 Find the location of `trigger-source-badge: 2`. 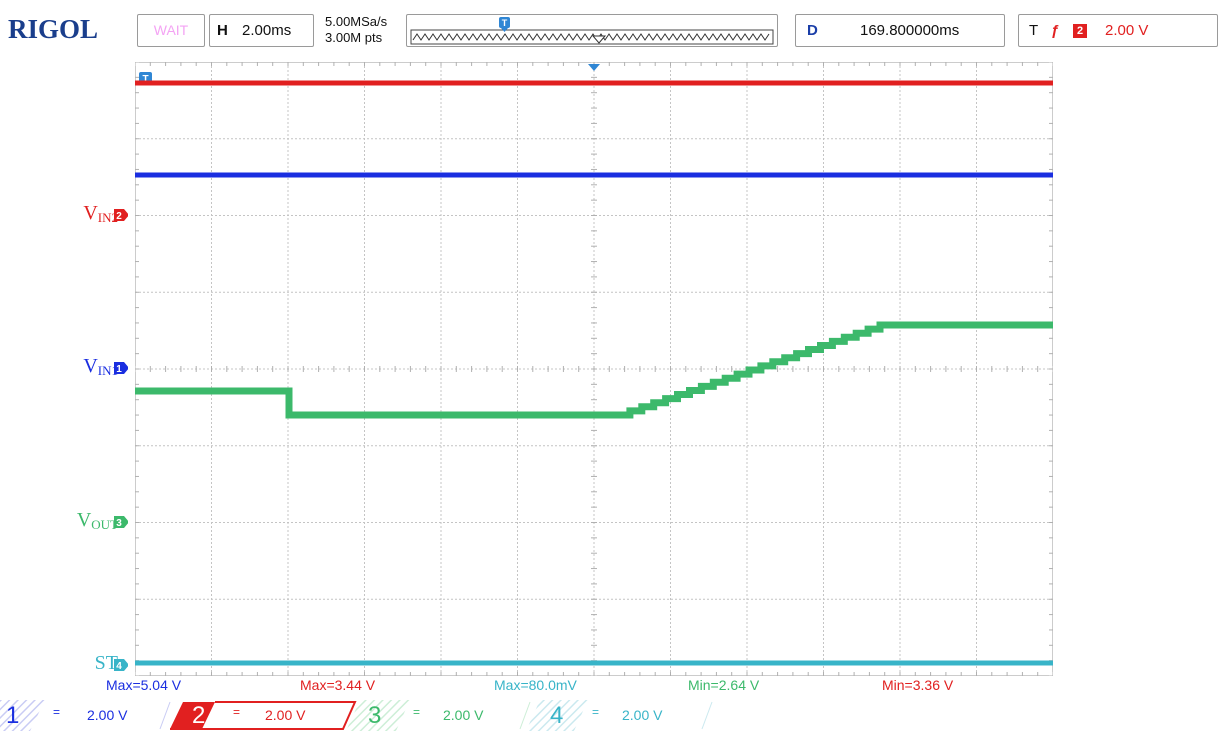

trigger-source-badge: 2 is located at coordinates (1080, 31).